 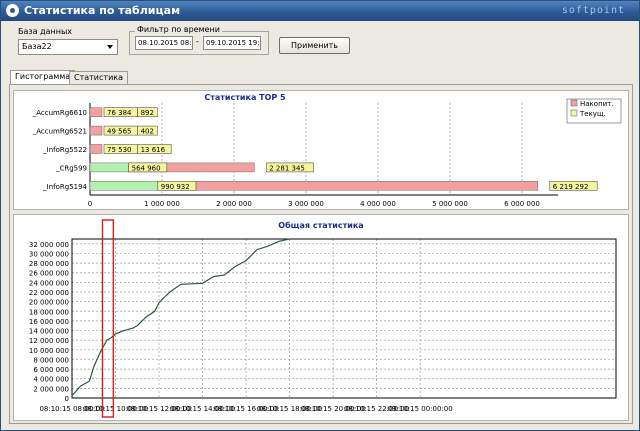 I want to click on data-label: 990 932, so click(x=175, y=187).